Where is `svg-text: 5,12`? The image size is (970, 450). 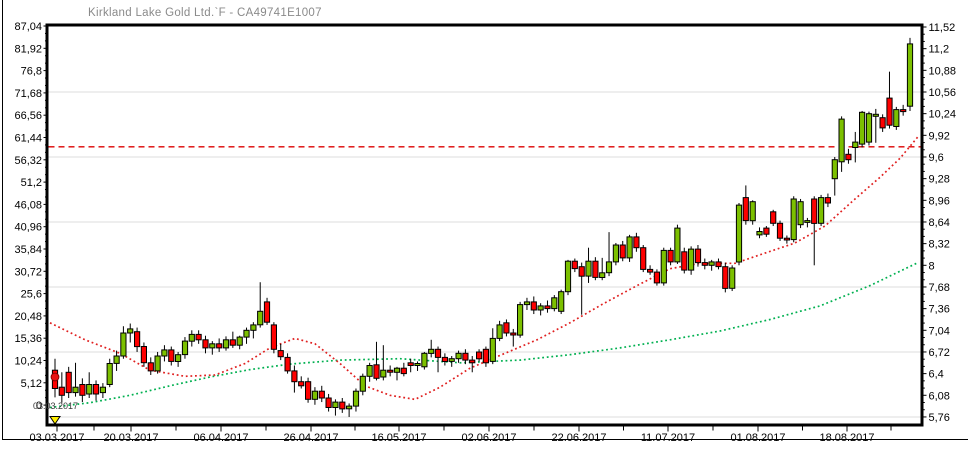 svg-text: 5,12 is located at coordinates (31, 384).